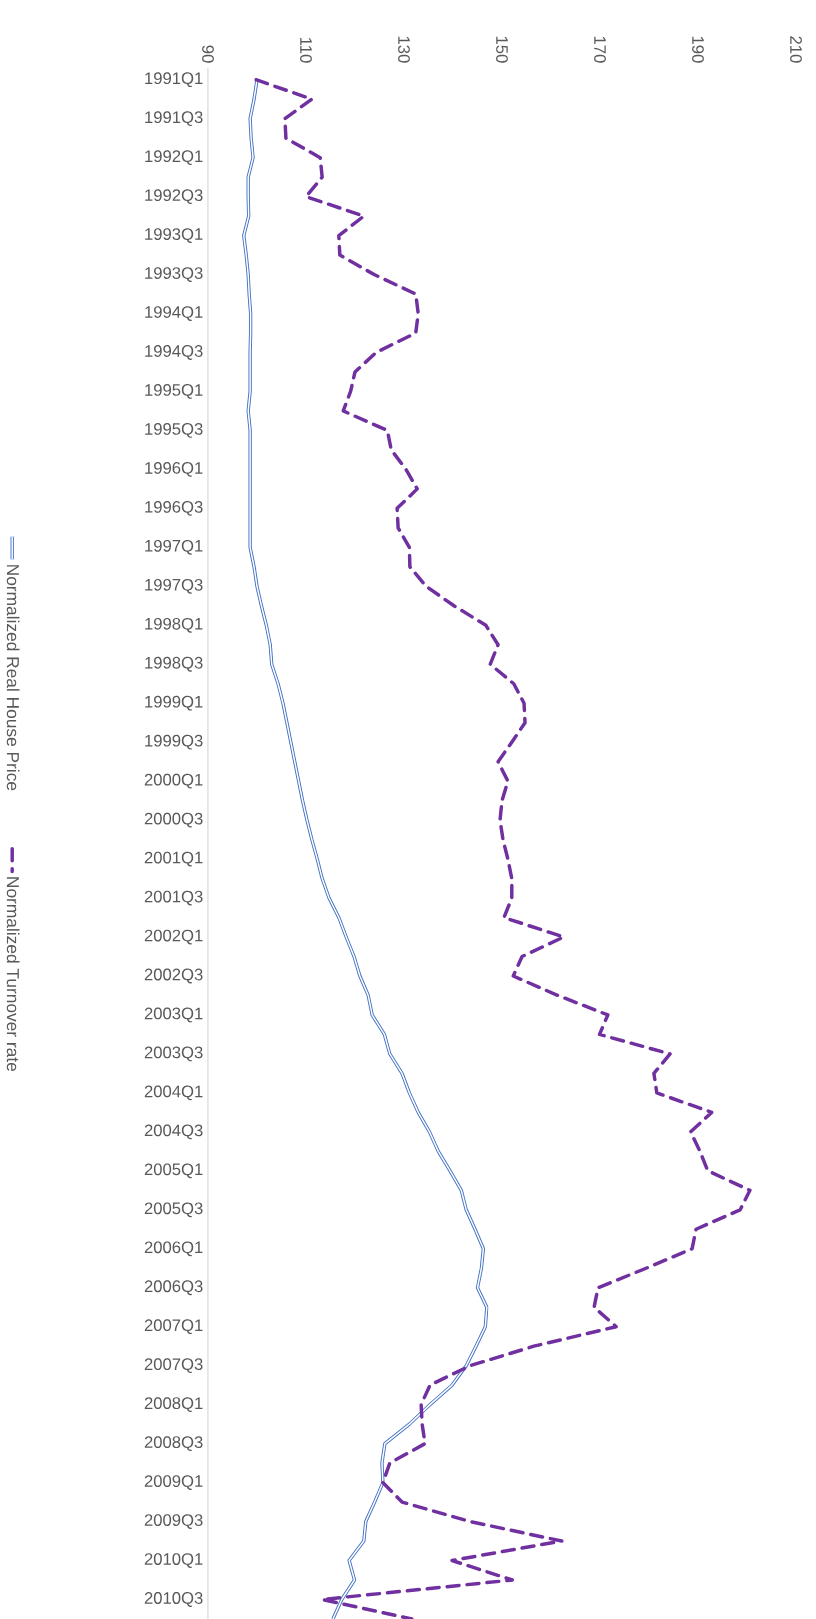 This screenshot has height=1619, width=816. I want to click on x-tick-label: 170, so click(600, 49).